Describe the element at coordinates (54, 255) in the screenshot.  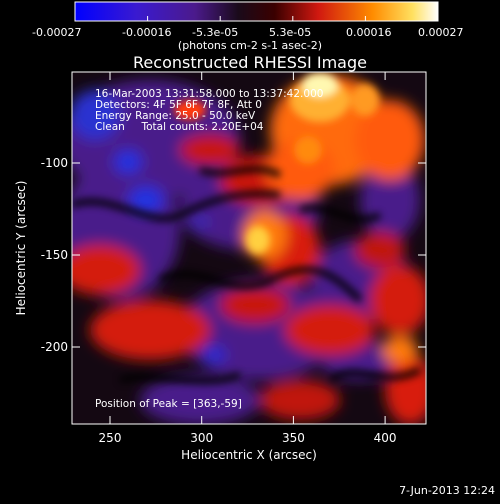
I see `y-tick-label: -150` at that location.